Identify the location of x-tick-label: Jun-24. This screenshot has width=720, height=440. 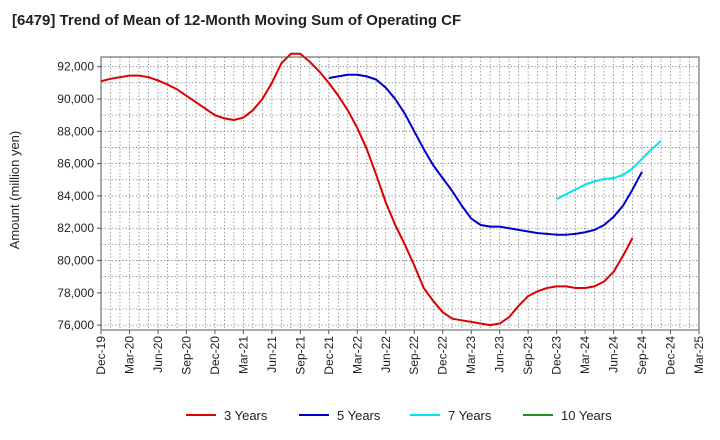
(614, 354).